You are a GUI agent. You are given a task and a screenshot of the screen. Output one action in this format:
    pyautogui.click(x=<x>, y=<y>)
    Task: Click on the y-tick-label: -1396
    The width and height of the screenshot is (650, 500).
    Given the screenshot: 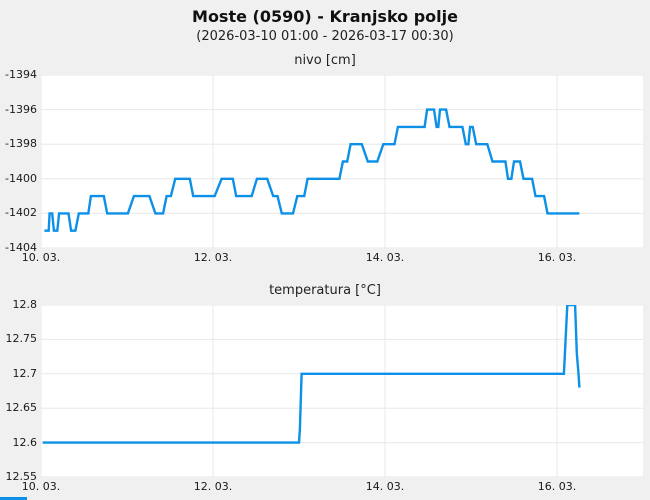 What is the action you would take?
    pyautogui.click(x=21, y=109)
    